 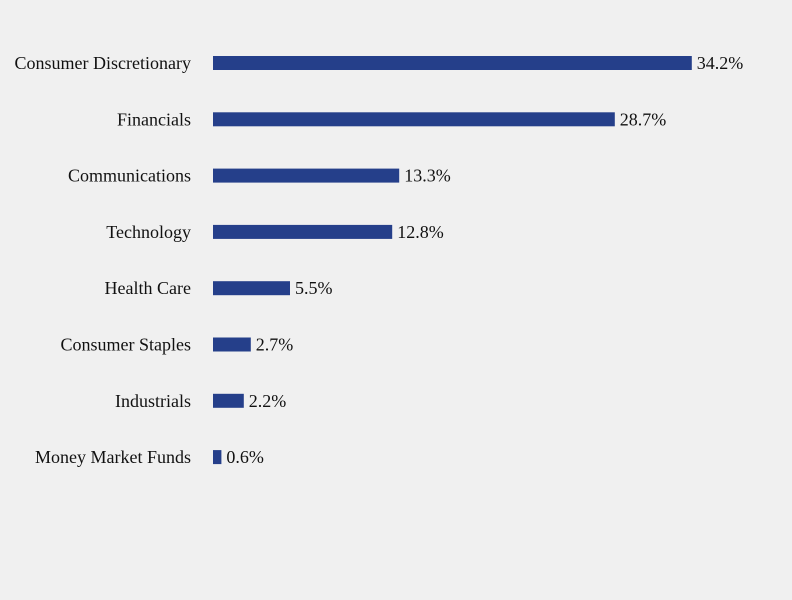 What do you see at coordinates (154, 119) in the screenshot?
I see `category-label-financials: Financials` at bounding box center [154, 119].